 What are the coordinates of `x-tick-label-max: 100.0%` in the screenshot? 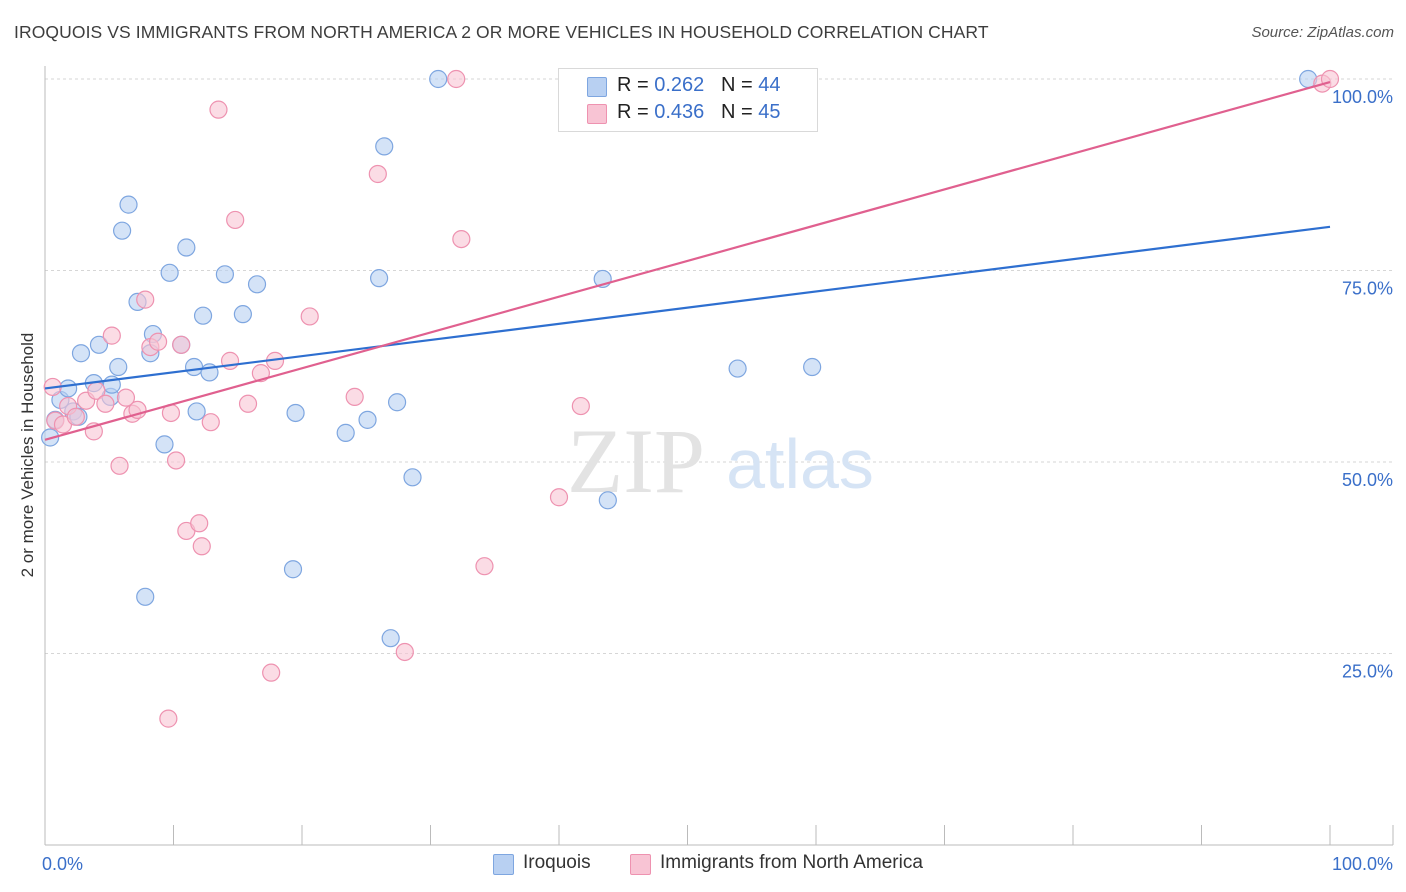 It's located at (1362, 864).